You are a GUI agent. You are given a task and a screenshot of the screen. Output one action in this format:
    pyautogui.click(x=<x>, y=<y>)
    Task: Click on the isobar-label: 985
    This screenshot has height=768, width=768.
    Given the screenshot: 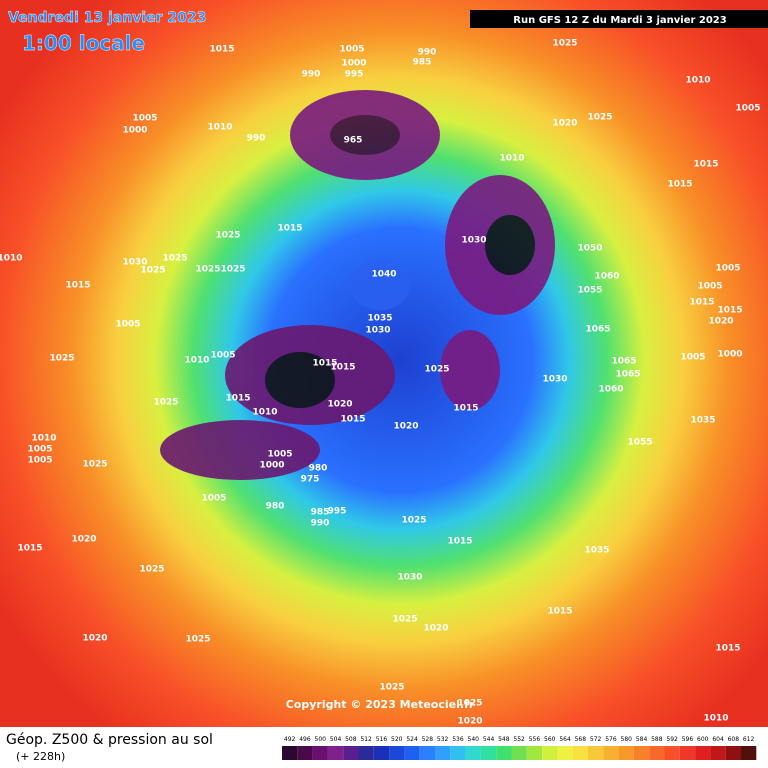 What is the action you would take?
    pyautogui.click(x=320, y=513)
    